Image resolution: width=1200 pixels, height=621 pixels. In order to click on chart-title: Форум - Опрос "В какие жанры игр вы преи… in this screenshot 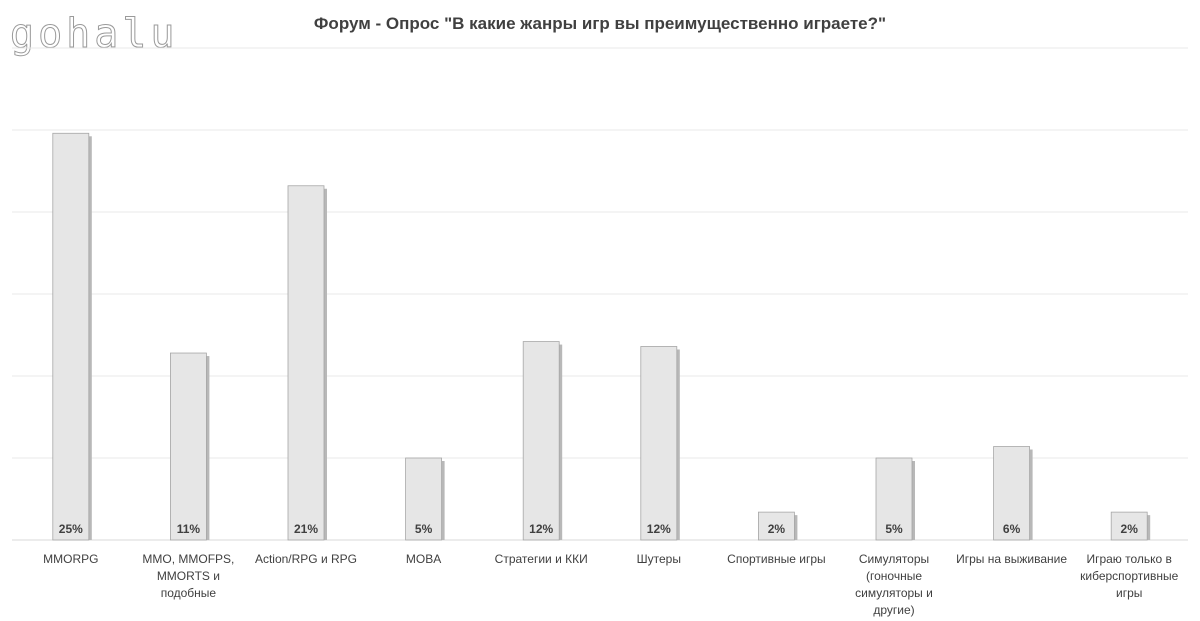, I will do `click(600, 23)`.